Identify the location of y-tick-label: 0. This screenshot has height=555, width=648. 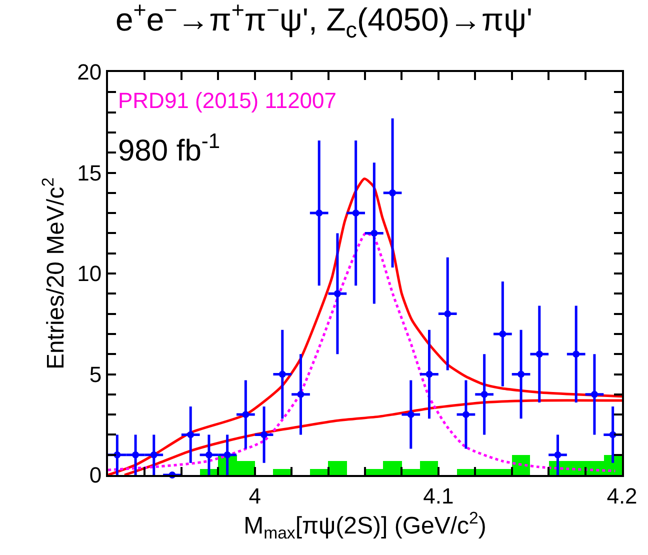
(95, 475).